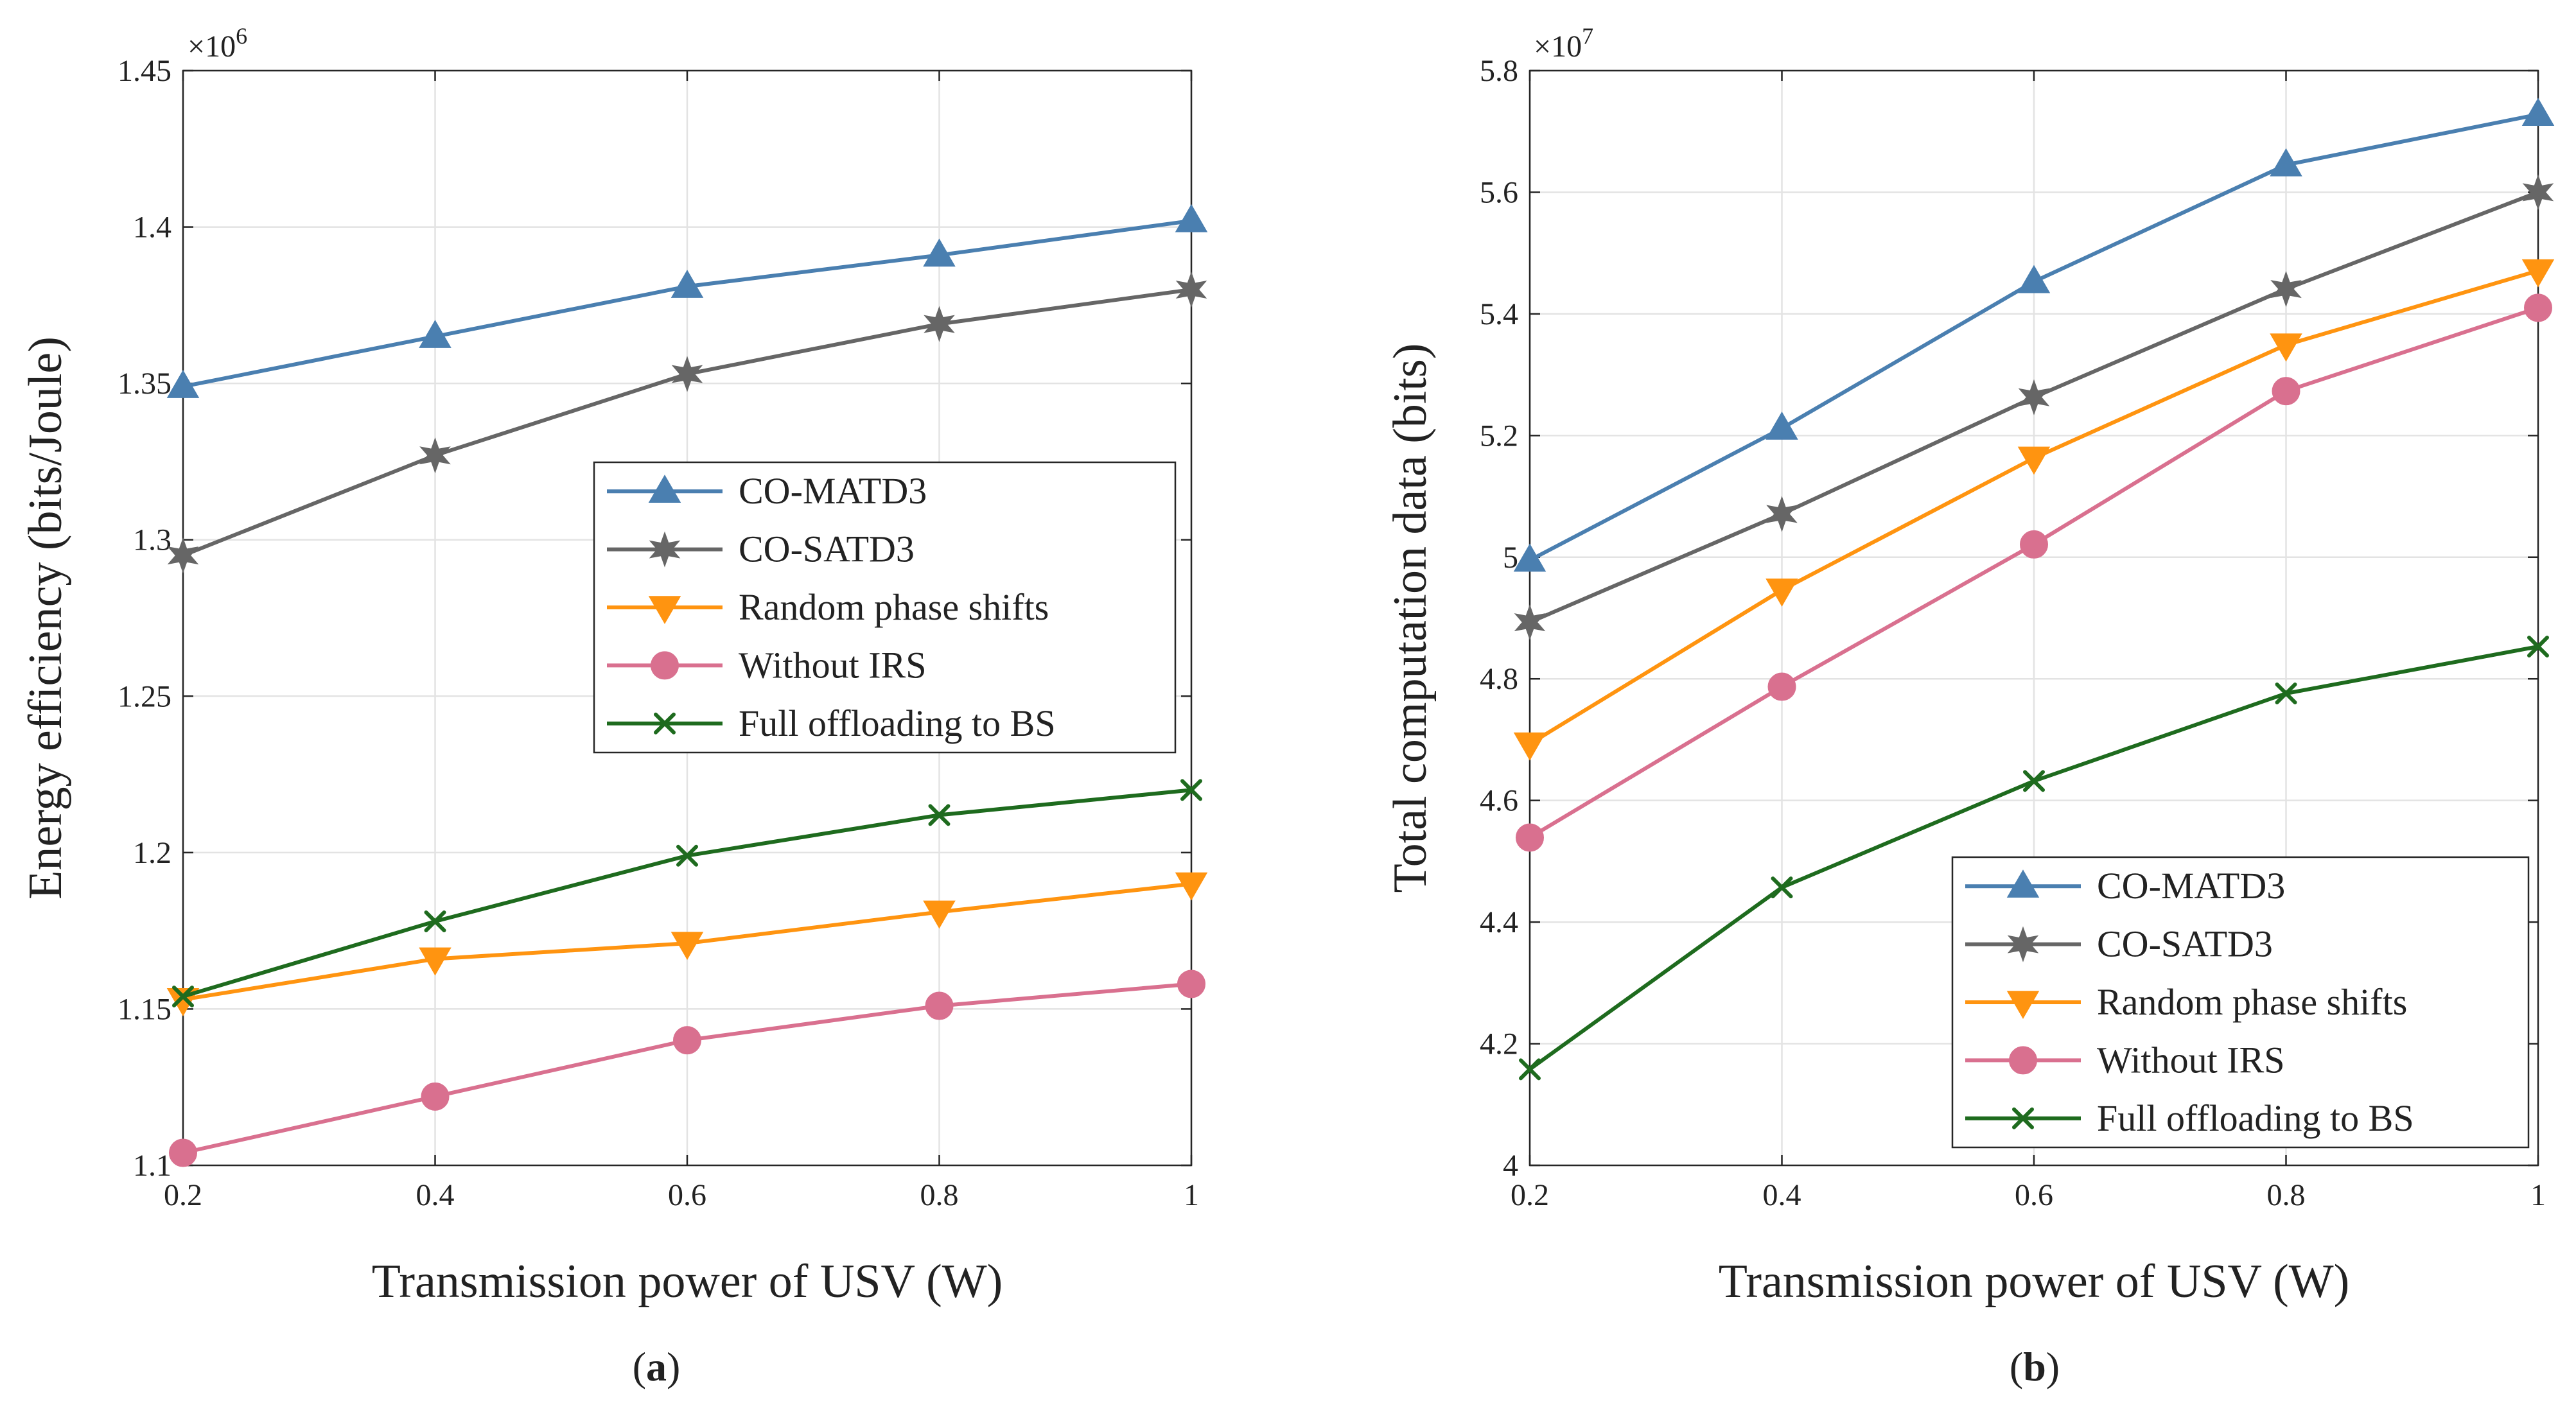  What do you see at coordinates (657, 1366) in the screenshot?
I see `panel-a-caption: (a)` at bounding box center [657, 1366].